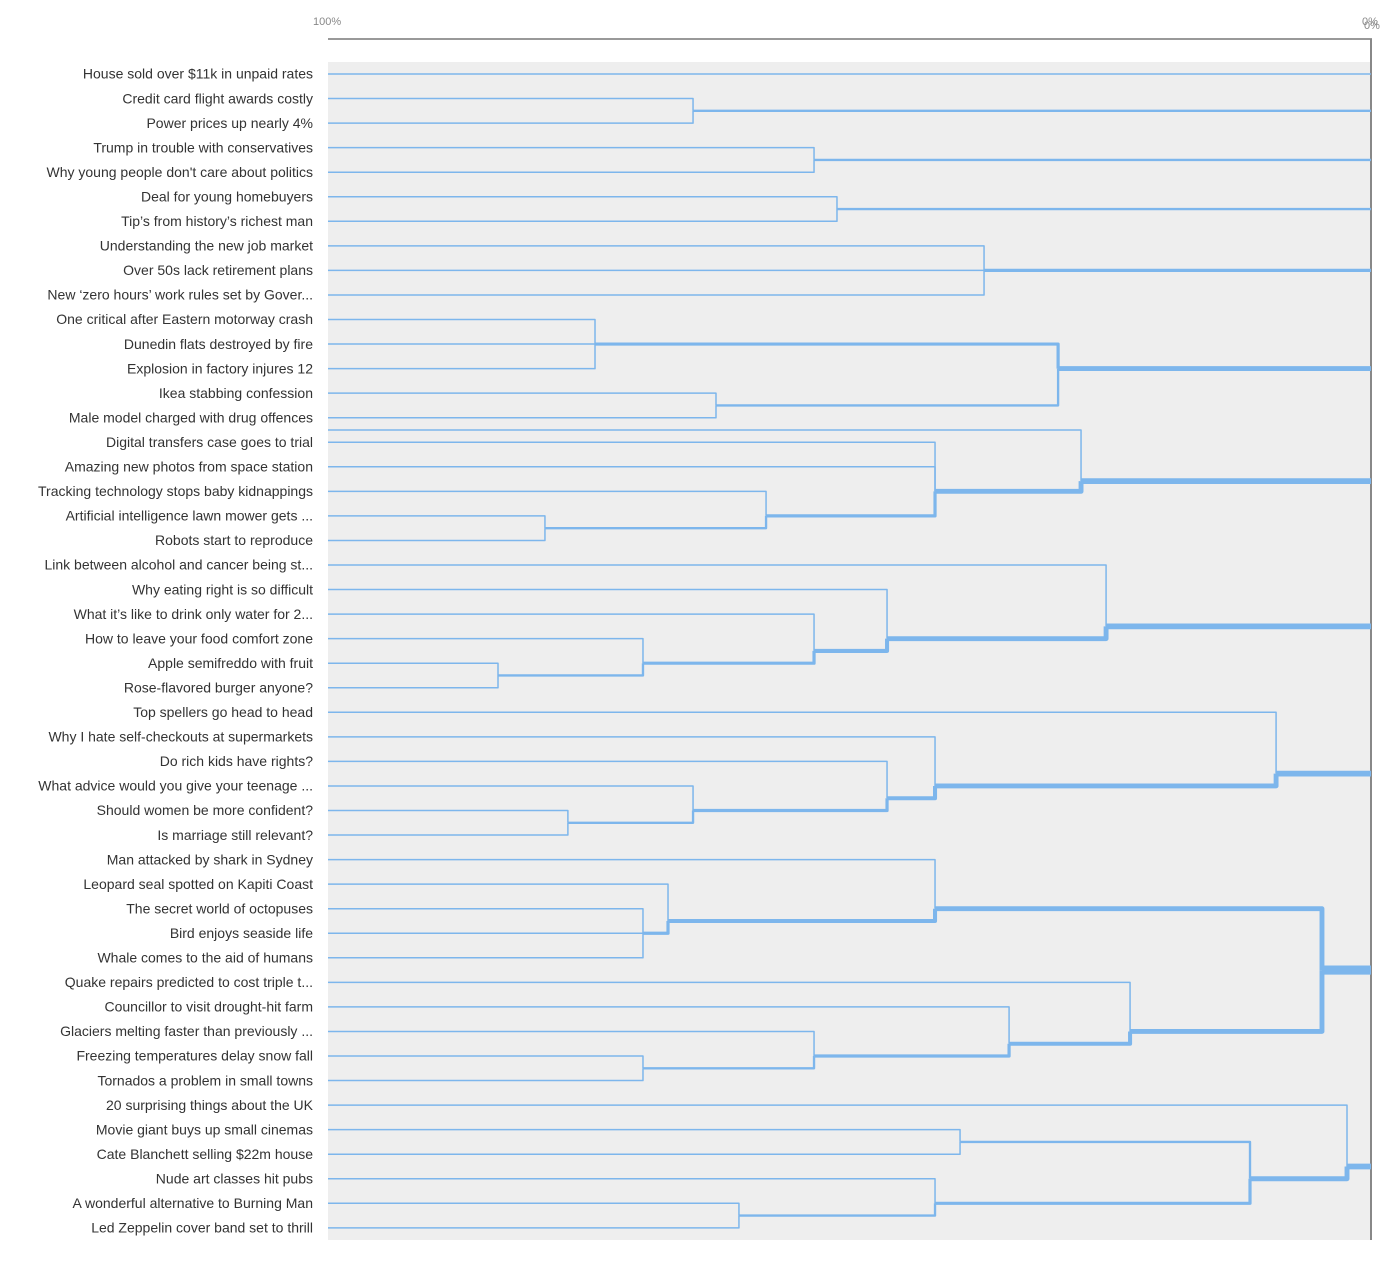 The image size is (1400, 1265). I want to click on leaf-label: Nude art classes hit pubs, so click(234, 1178).